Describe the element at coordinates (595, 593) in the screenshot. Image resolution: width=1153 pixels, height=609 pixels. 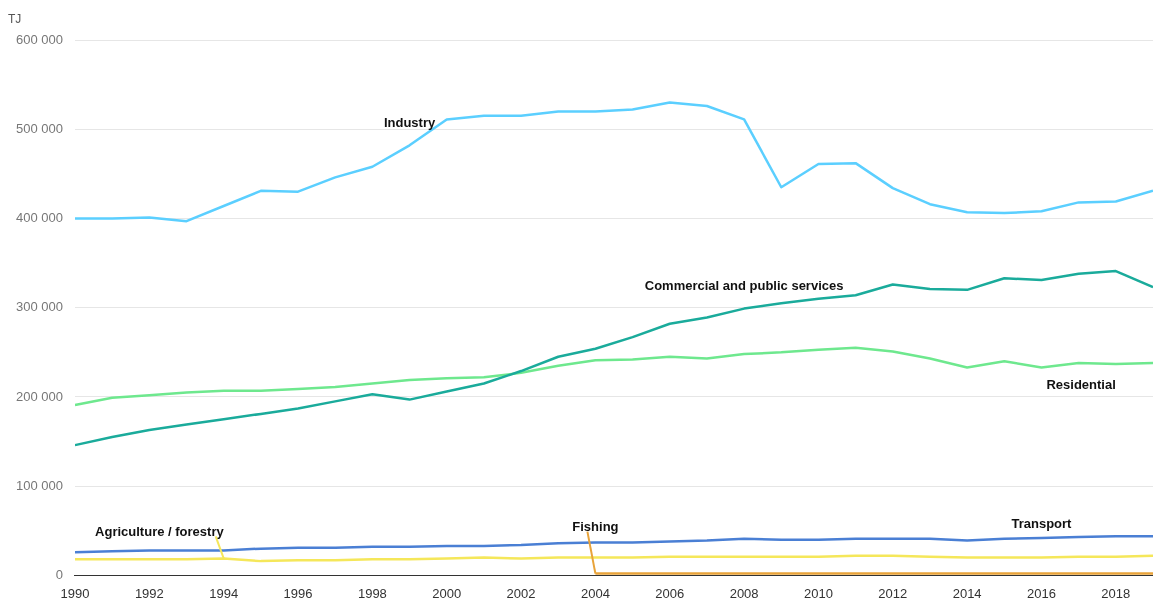
I see `x-tick-label: 2004` at that location.